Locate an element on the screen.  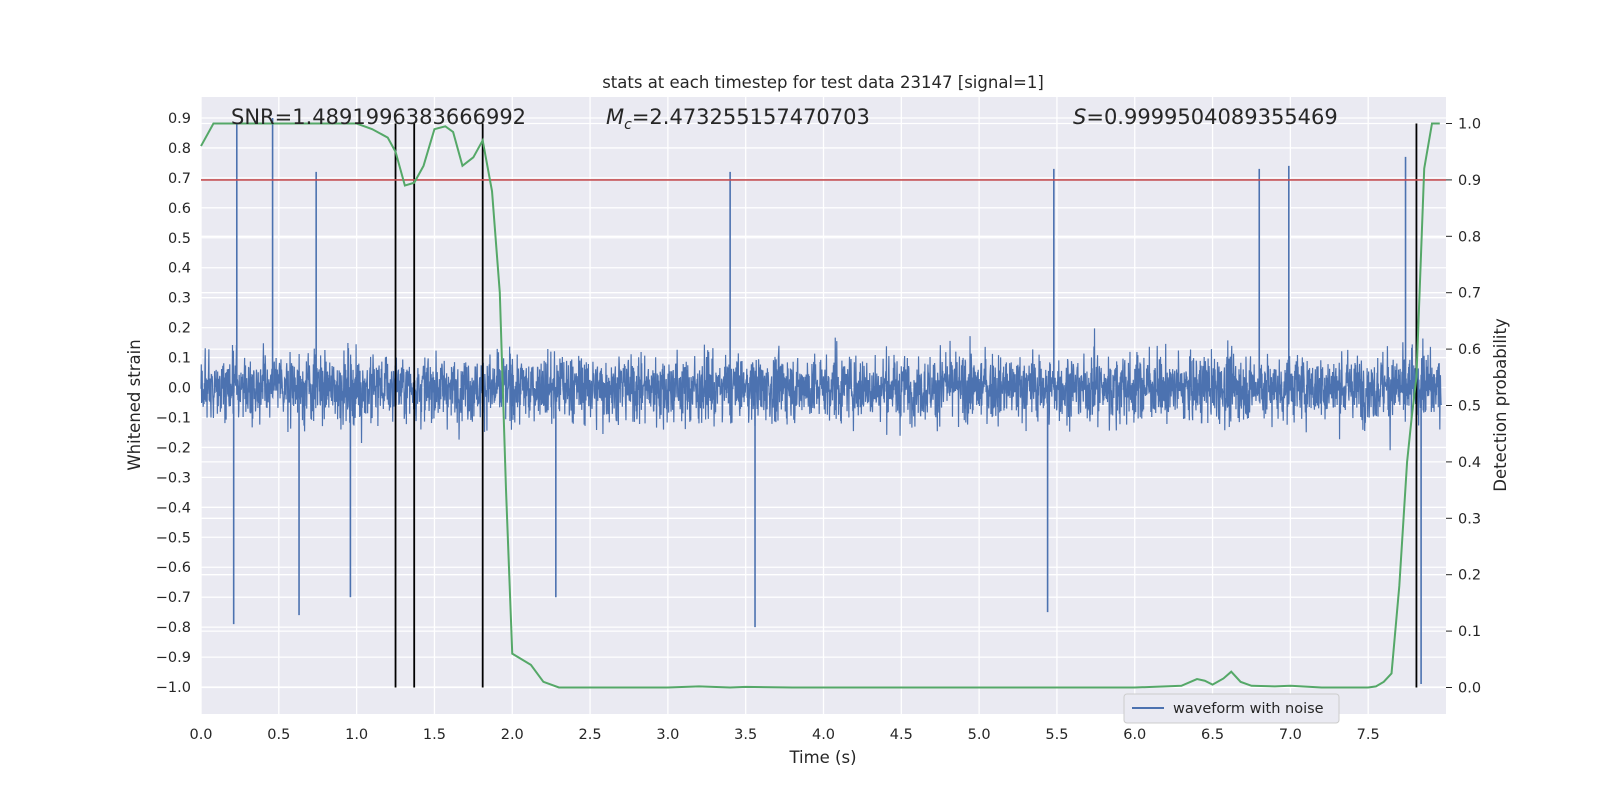
mc-value: =2.473255157470703 is located at coordinates (751, 117).